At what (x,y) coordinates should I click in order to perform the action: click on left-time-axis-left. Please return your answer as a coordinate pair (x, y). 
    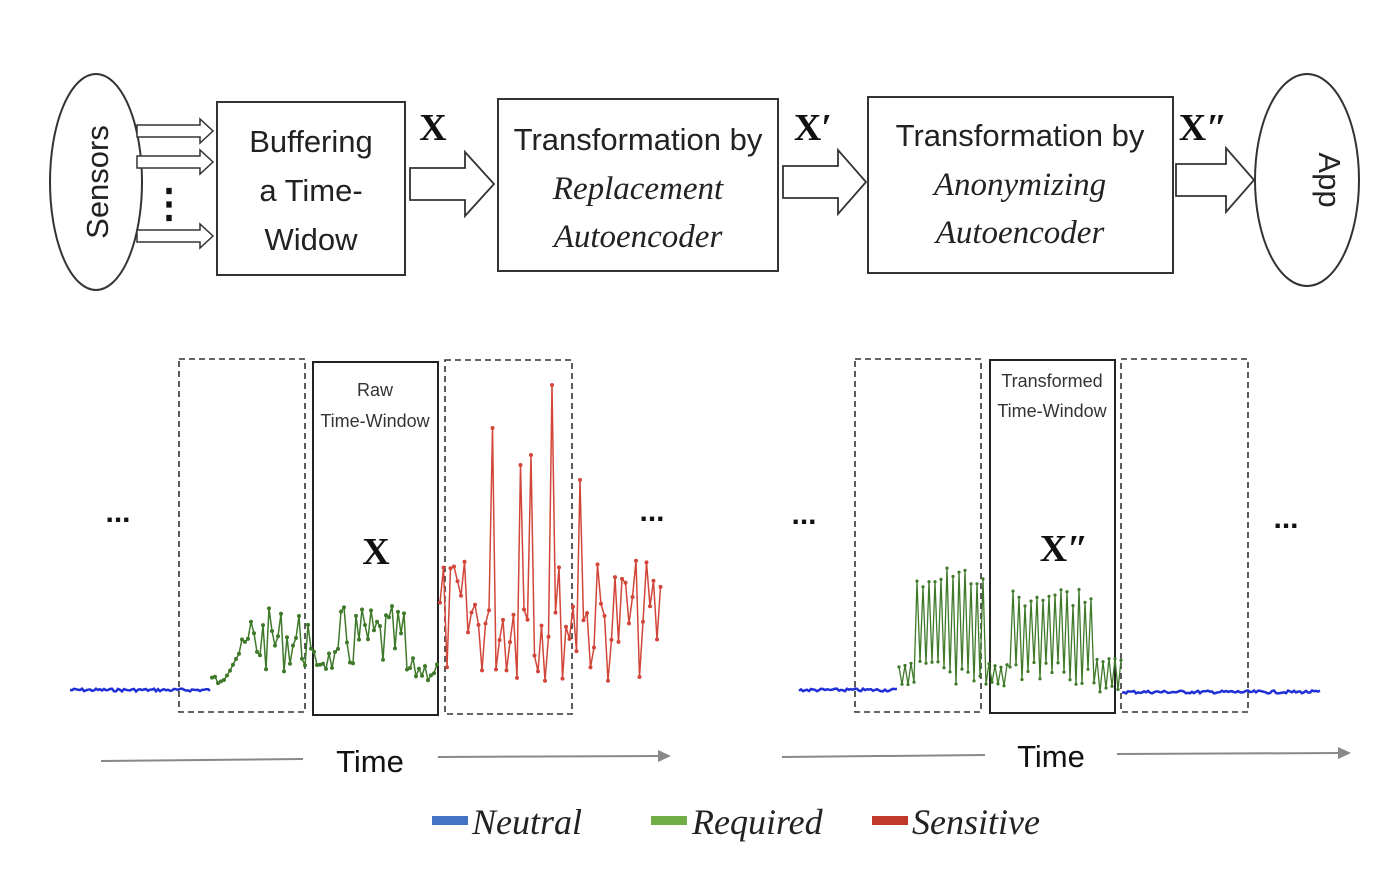
    Looking at the image, I should click on (202, 760).